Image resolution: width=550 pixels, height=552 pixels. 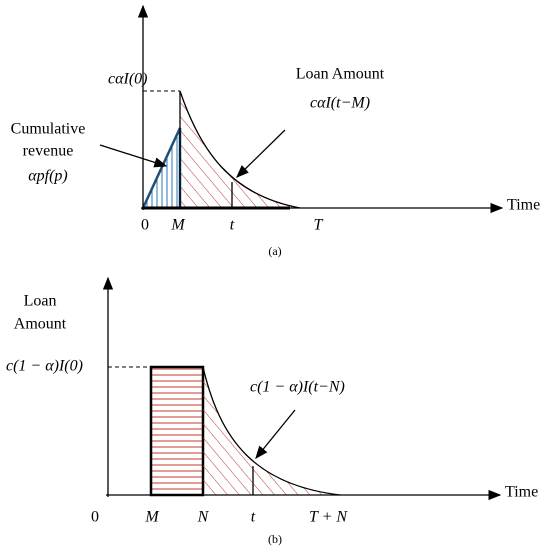 I want to click on label: Loan Amount, so click(x=340, y=74).